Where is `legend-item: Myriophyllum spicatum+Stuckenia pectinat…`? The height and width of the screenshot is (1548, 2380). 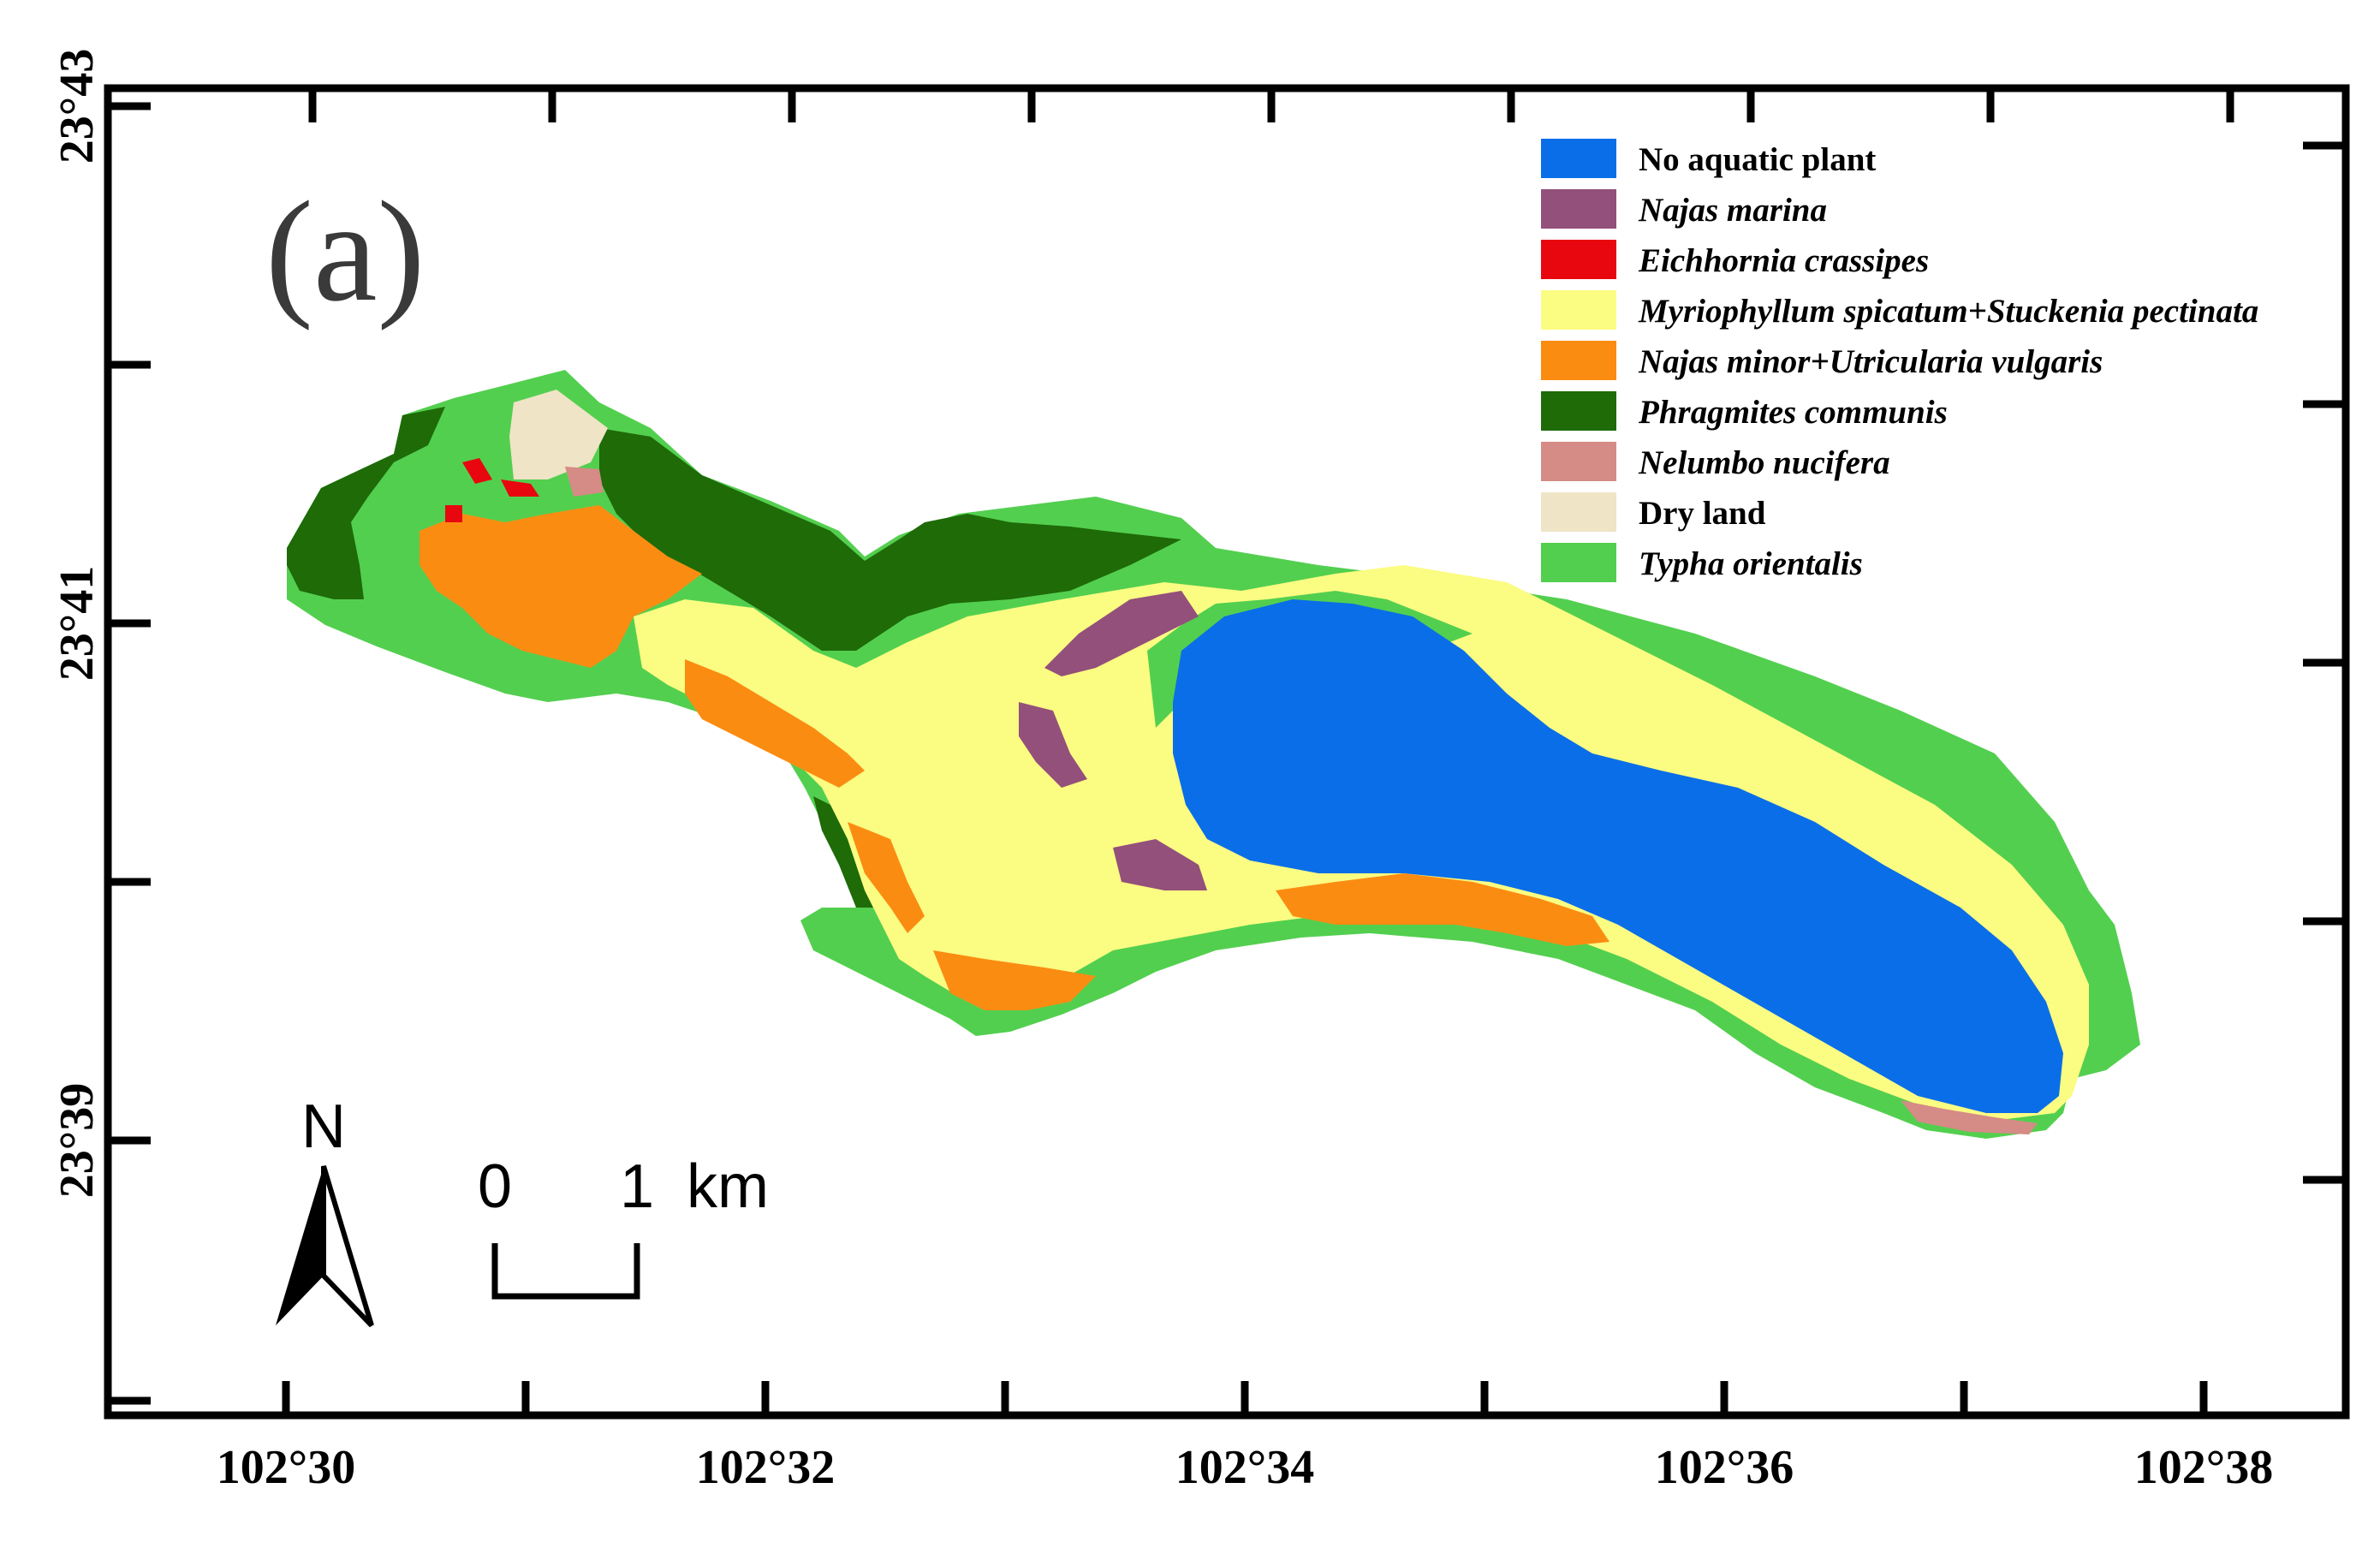
legend-item: Myriophyllum spicatum+Stuckenia pectinat… is located at coordinates (1899, 310).